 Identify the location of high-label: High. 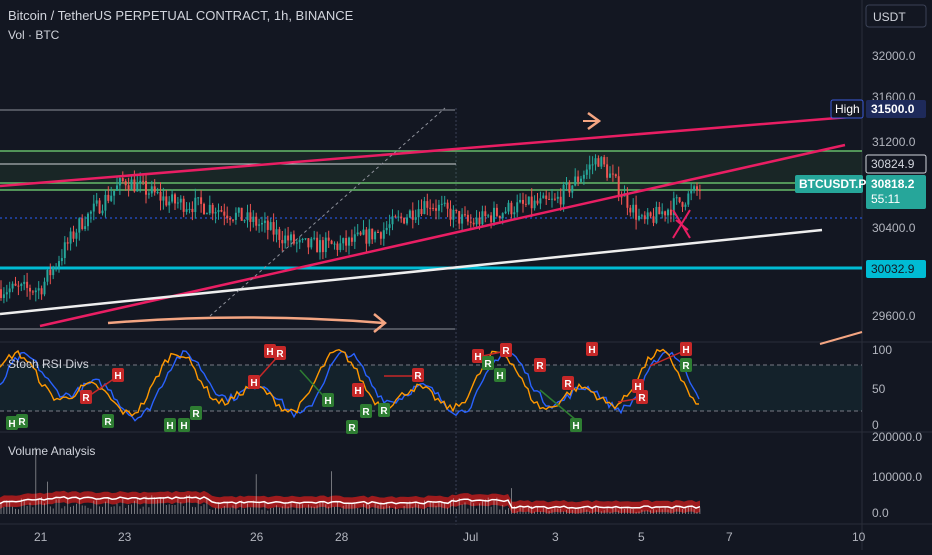
(847, 109).